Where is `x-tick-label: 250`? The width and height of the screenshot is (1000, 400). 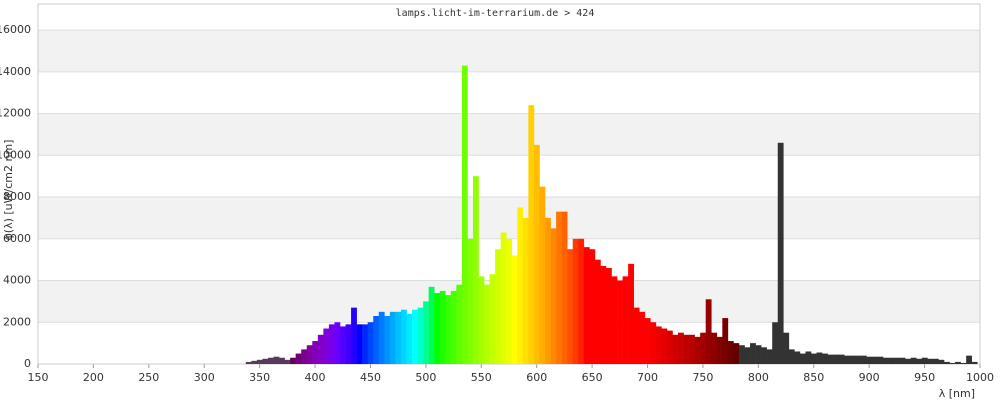 x-tick-label: 250 is located at coordinates (148, 377).